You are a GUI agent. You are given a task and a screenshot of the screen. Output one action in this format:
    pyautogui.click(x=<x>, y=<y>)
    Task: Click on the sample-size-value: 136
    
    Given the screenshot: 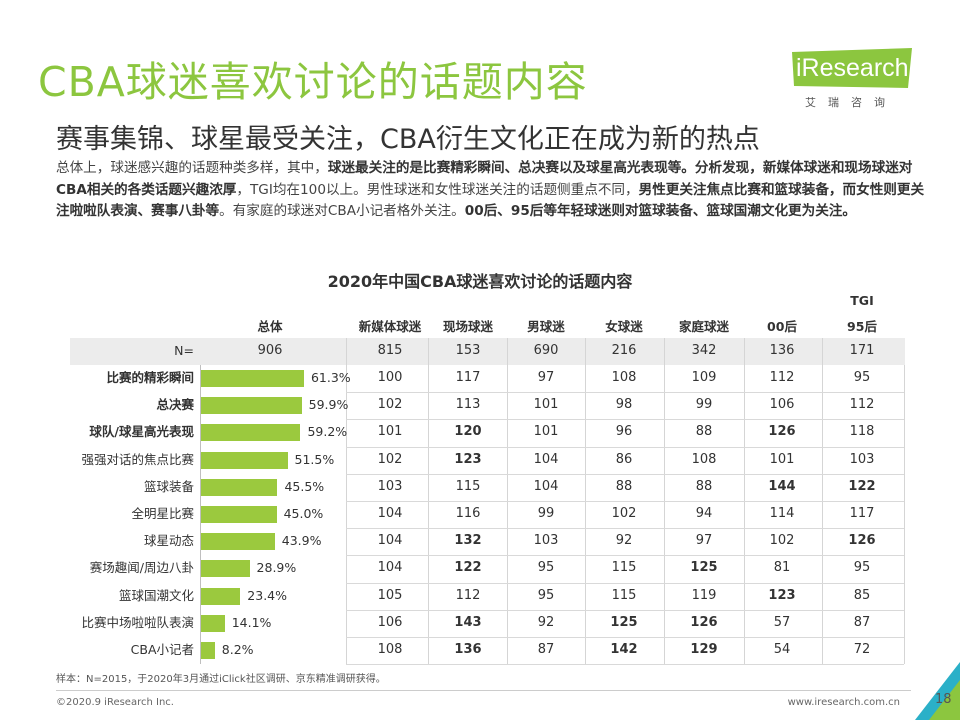 What is the action you would take?
    pyautogui.click(x=782, y=350)
    